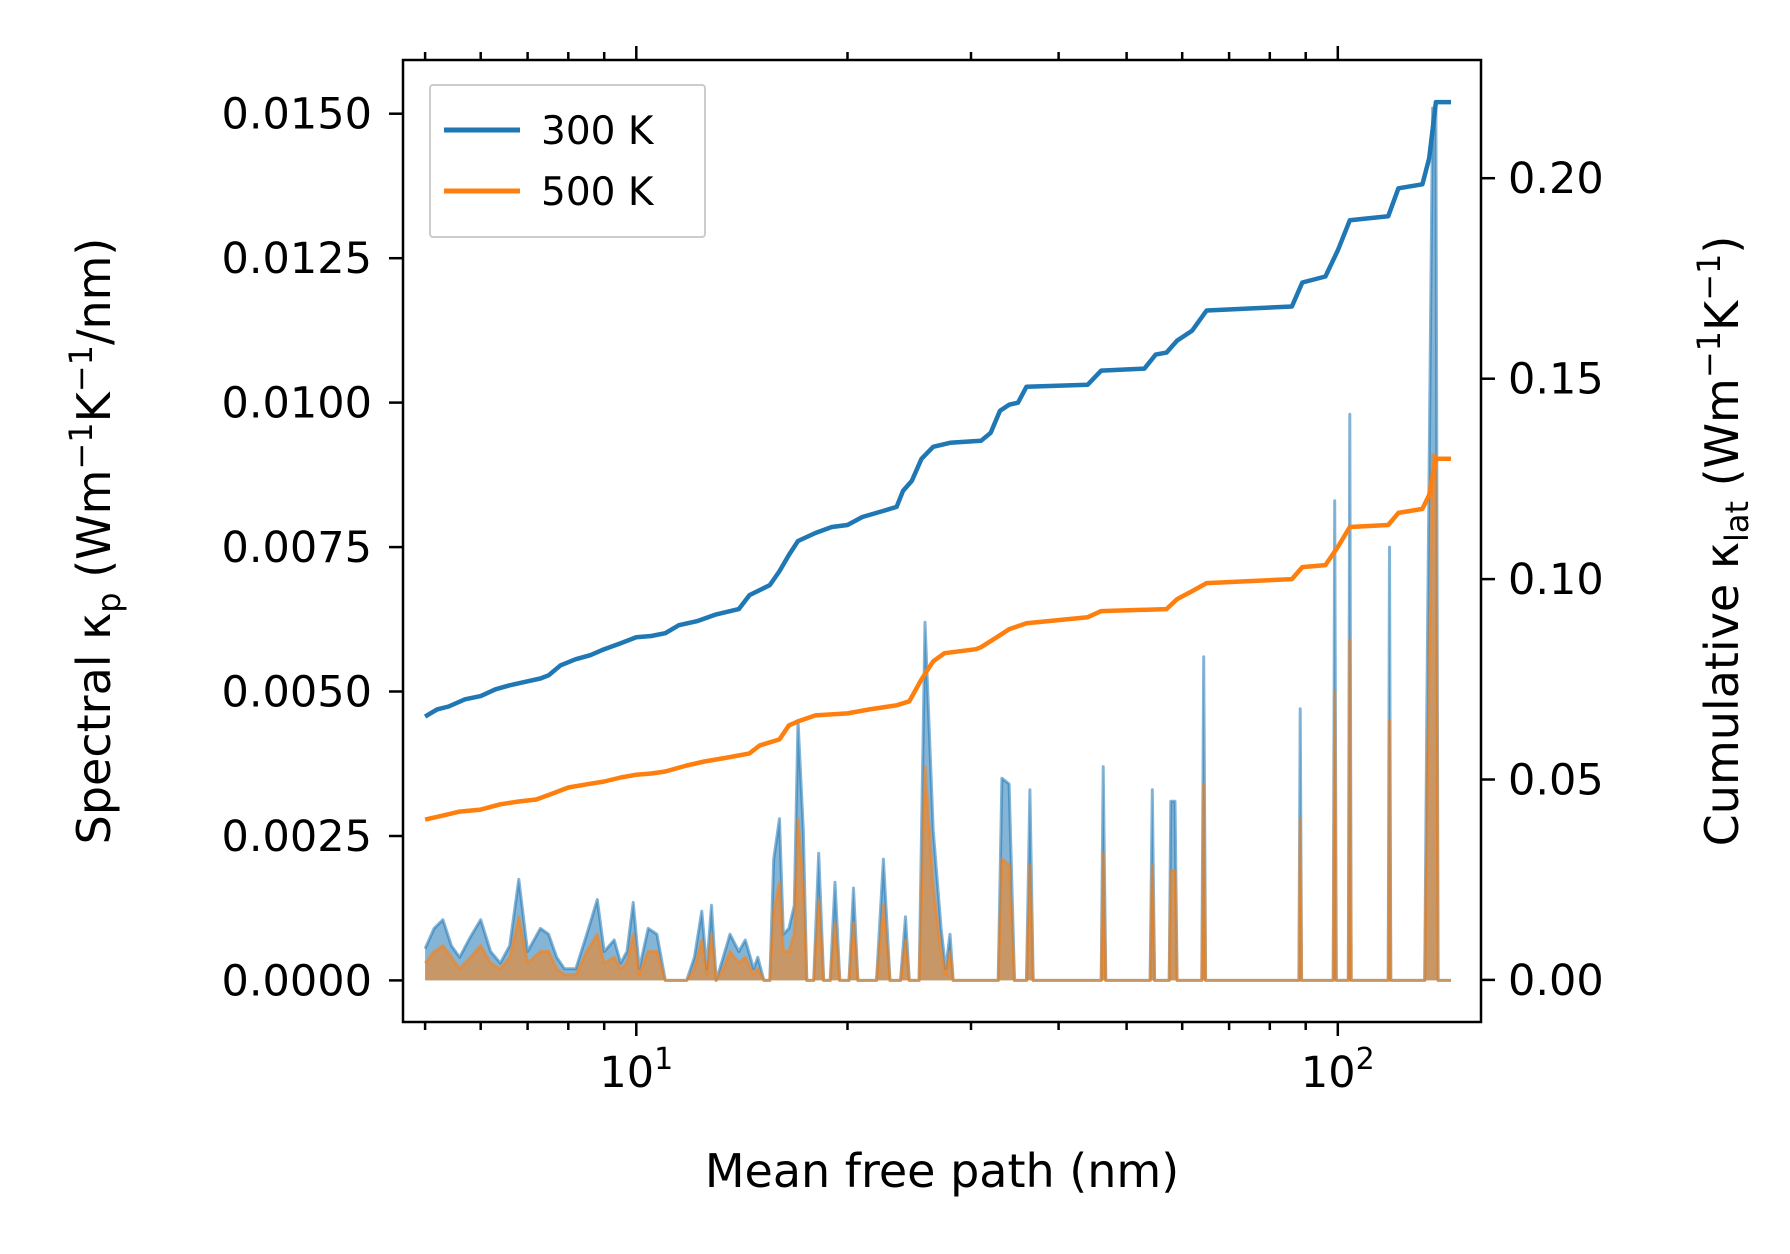 This screenshot has width=1790, height=1254. I want to click on legend-box, so click(567, 161).